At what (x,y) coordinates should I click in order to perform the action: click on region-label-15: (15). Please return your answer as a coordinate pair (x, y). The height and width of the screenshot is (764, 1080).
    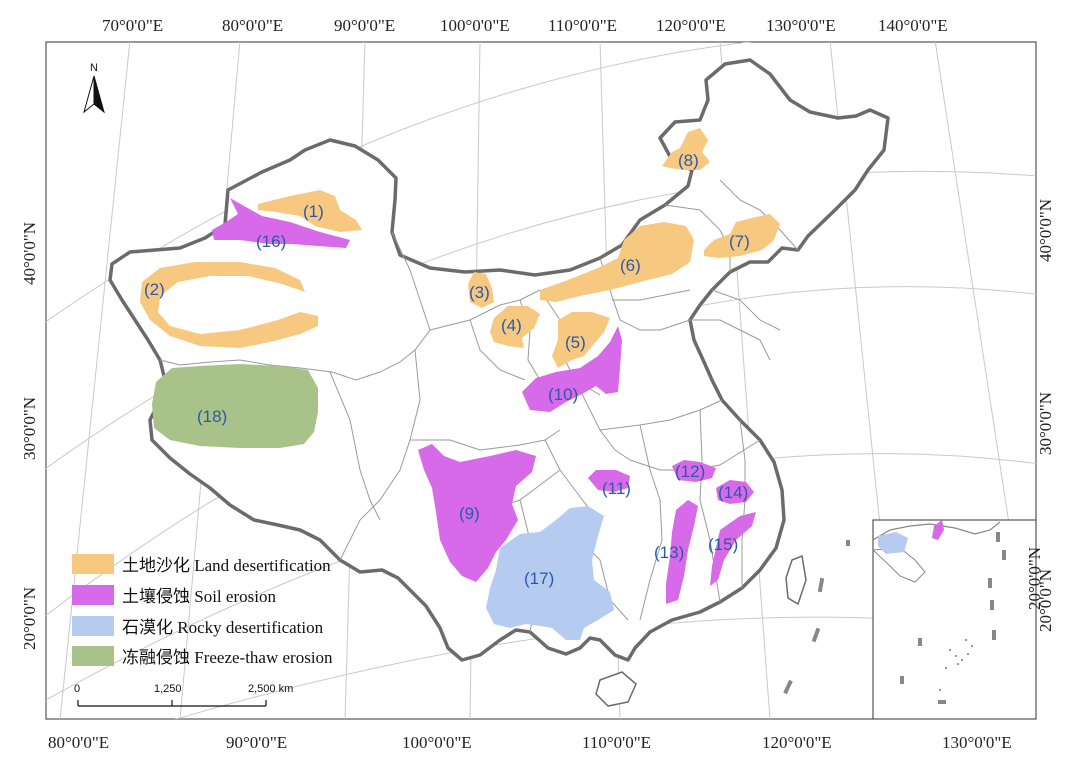
    Looking at the image, I should click on (723, 544).